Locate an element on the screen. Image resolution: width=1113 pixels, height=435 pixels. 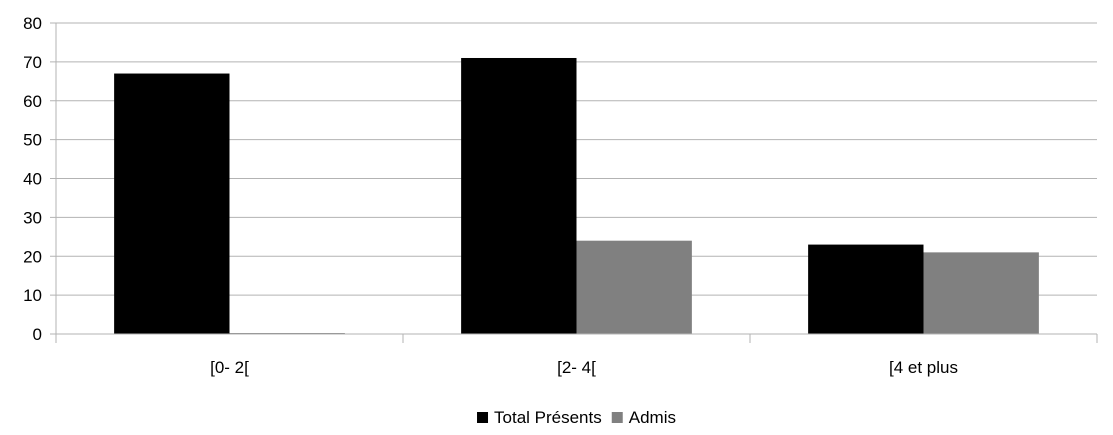
y-tick-label: 80 is located at coordinates (32, 23).